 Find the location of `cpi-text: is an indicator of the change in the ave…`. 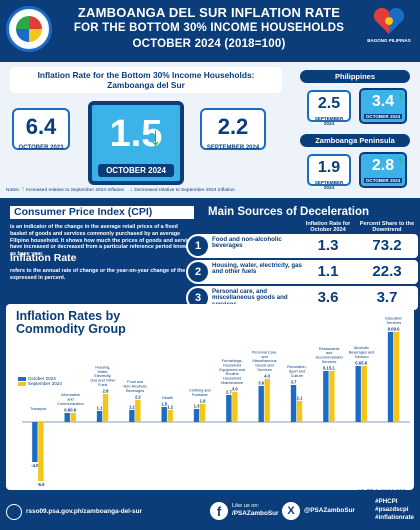

cpi-text: is an indicator of the change in the ave… is located at coordinates (103, 241).